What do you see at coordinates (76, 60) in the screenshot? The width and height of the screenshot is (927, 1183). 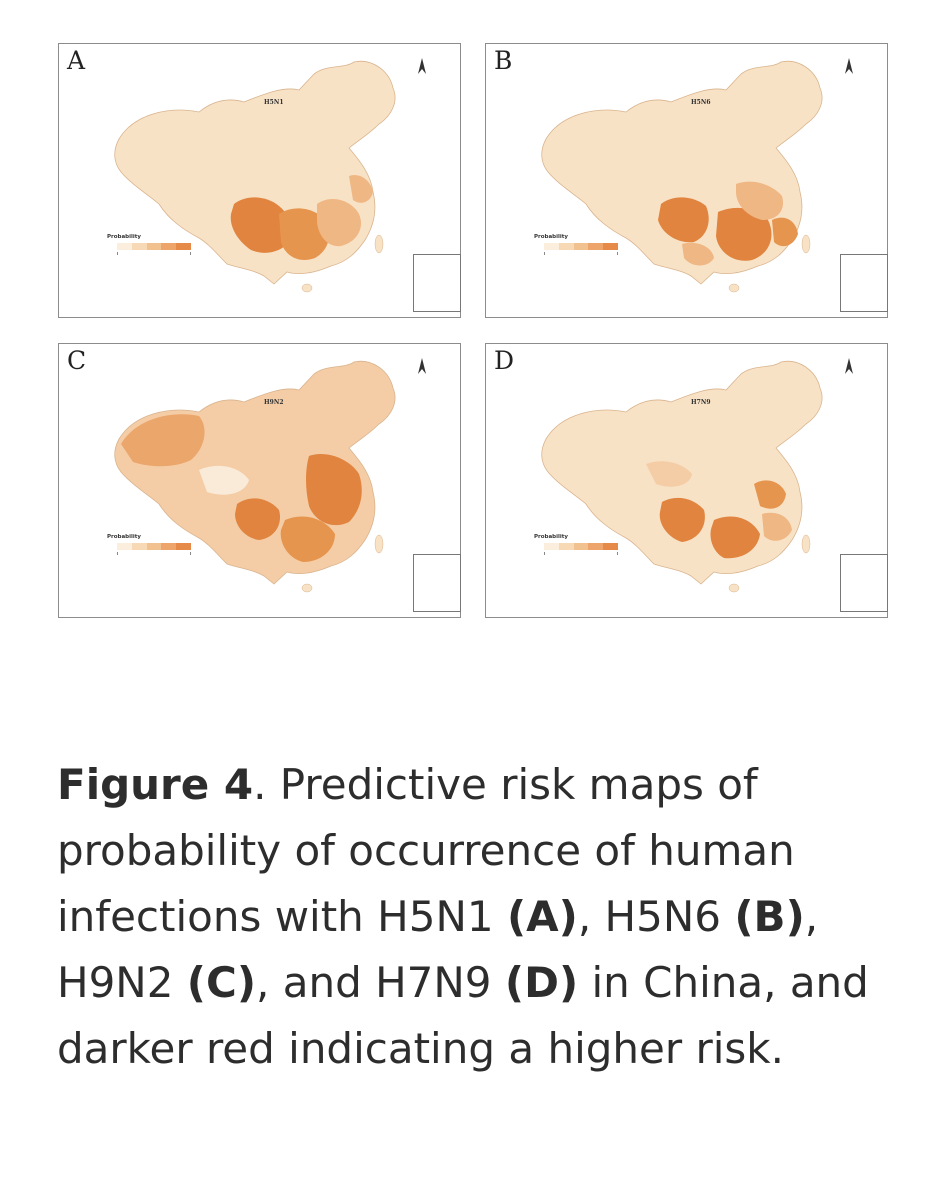 I see `panel-label: A` at bounding box center [76, 60].